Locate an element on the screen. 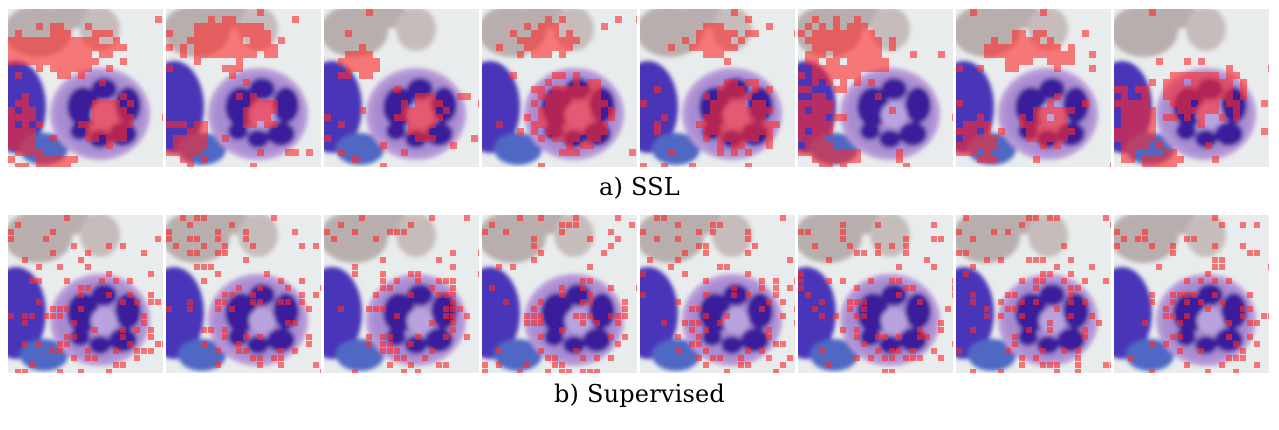  ssl-caption: a) SSL is located at coordinates (639, 187).